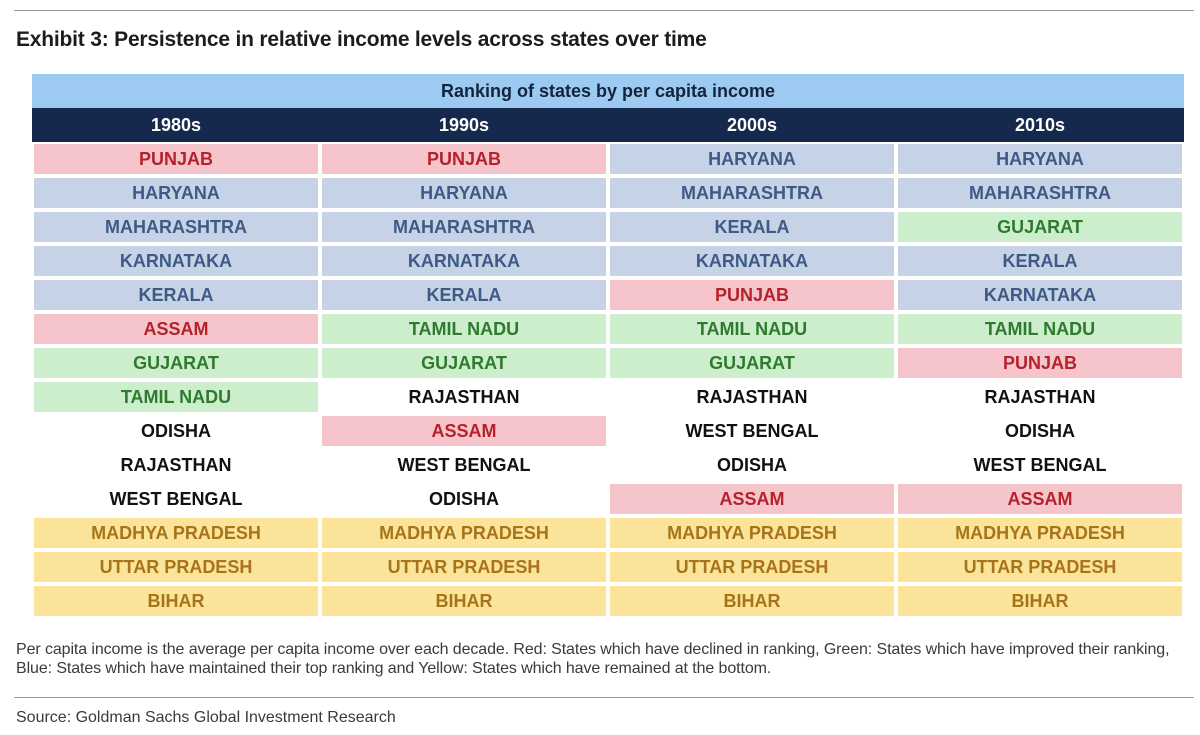 The width and height of the screenshot is (1200, 735). Describe the element at coordinates (604, 10) in the screenshot. I see `top-divider` at that location.